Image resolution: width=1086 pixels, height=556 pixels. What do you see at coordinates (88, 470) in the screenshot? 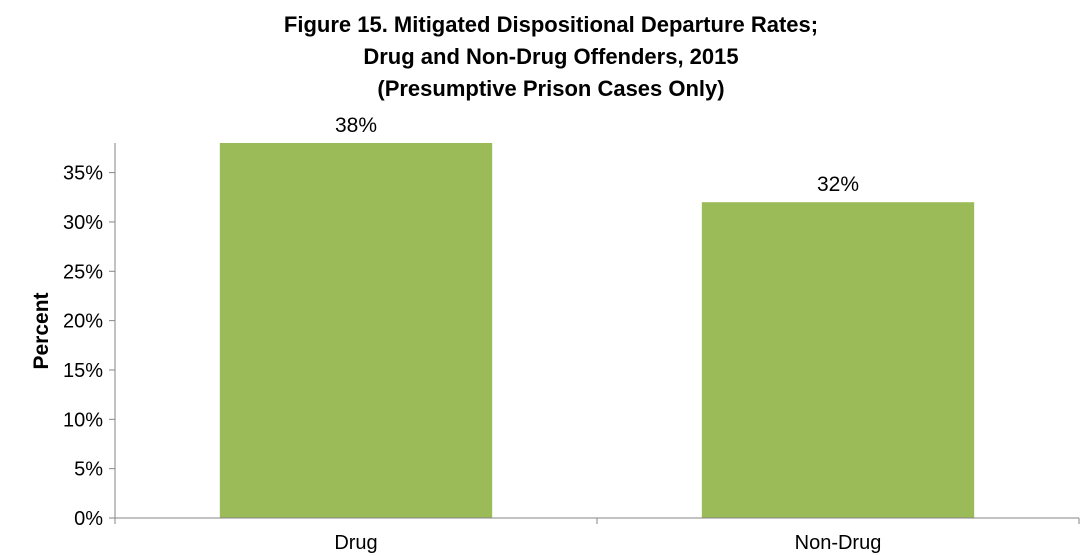
I see `y-tick-label: 5%` at bounding box center [88, 470].